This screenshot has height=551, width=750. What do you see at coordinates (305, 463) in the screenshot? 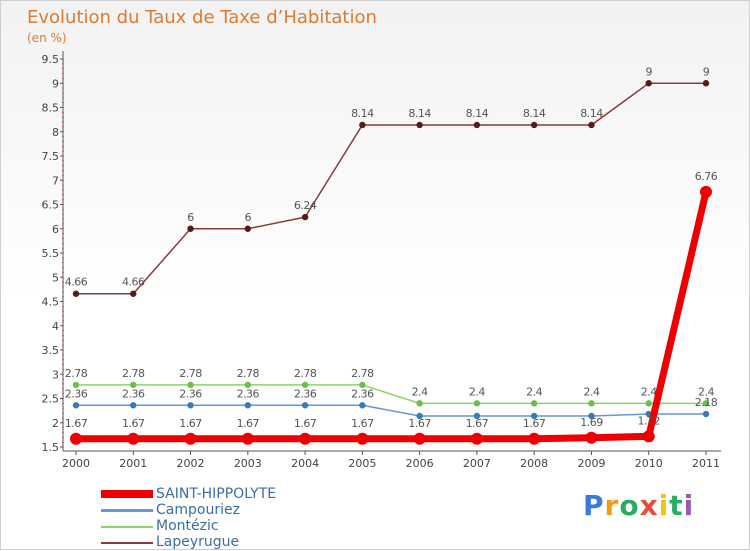
I see `x-tick-label: 2004` at bounding box center [305, 463].